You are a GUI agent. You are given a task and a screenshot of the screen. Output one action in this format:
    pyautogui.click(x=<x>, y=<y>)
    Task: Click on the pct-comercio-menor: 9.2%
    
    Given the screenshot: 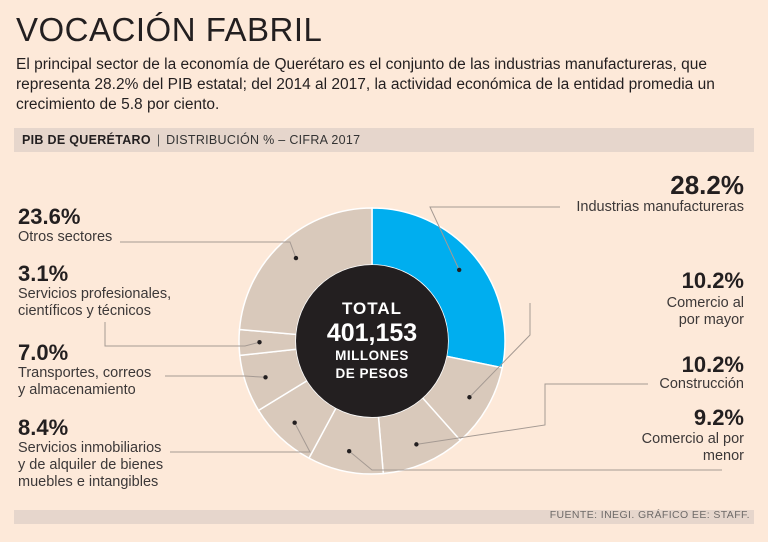 What is the action you would take?
    pyautogui.click(x=718, y=417)
    